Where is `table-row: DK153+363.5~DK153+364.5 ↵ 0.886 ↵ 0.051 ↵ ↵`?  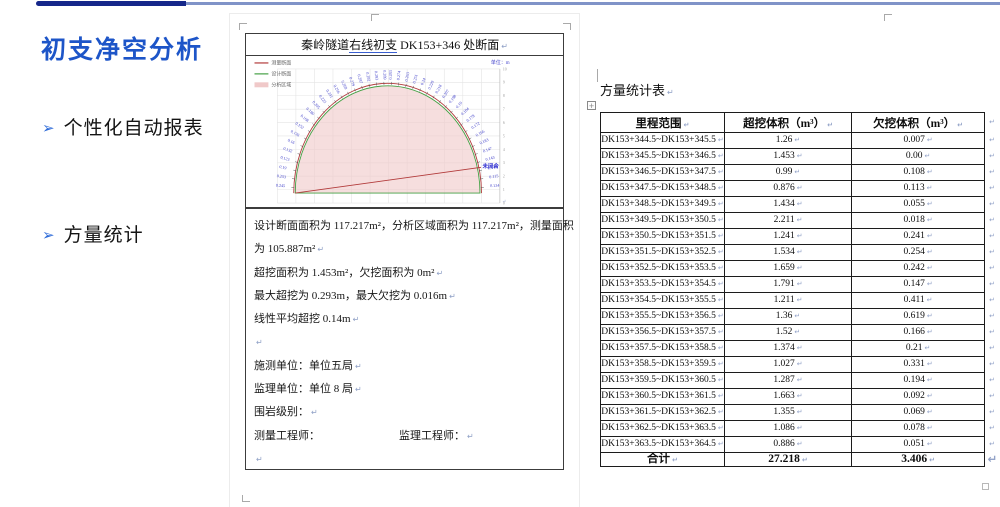 table-row: DK153+363.5~DK153+364.5 ↵ 0.886 ↵ 0.051 ↵ ↵ is located at coordinates (800, 444).